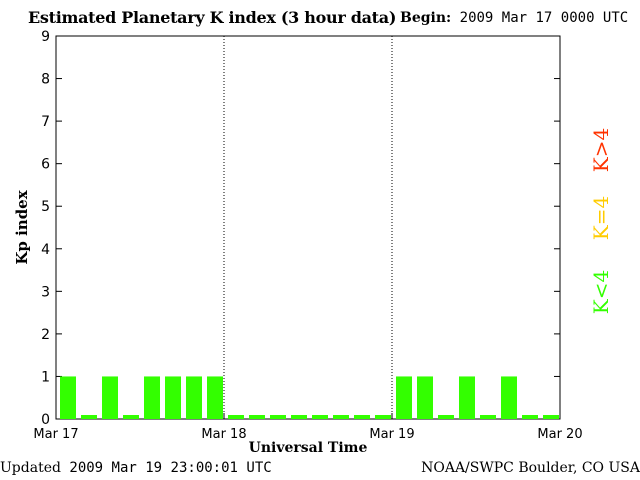  I want to click on x-tick-label: Mar 20, so click(559, 434).